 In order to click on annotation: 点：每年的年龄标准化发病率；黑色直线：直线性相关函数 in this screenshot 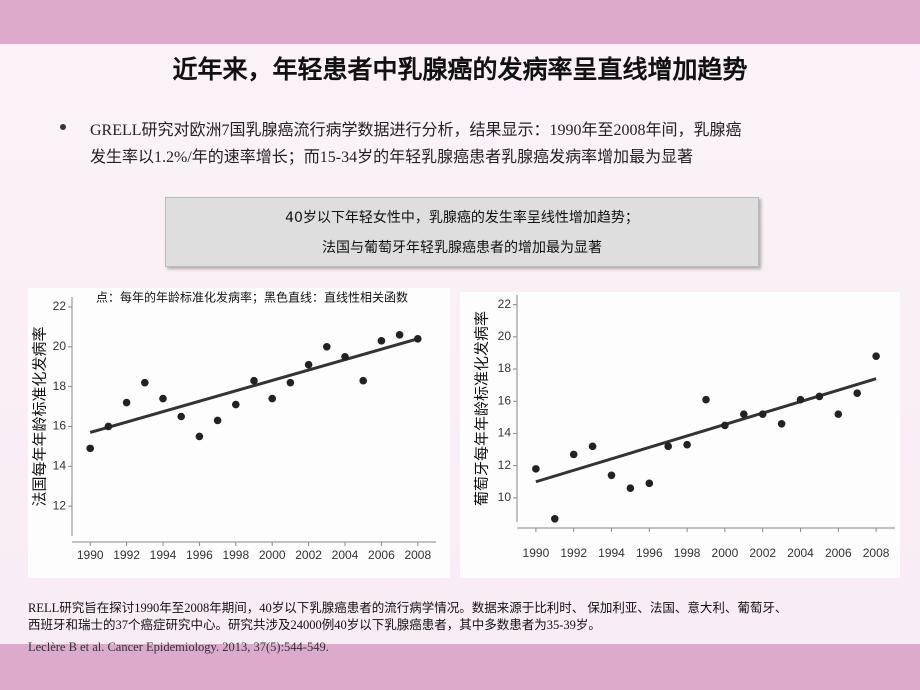, I will do `click(252, 297)`.